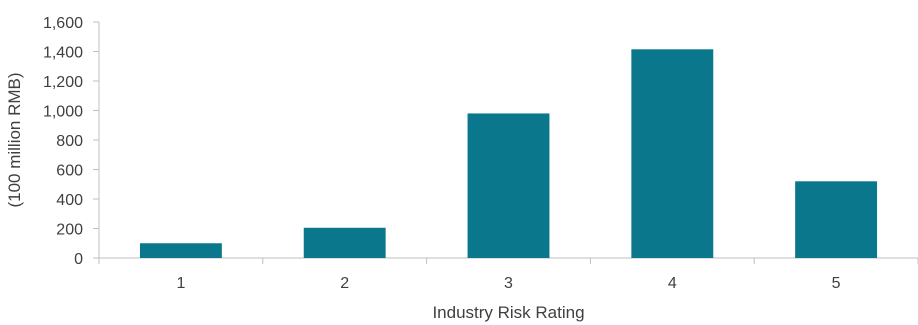 This screenshot has height=325, width=918. I want to click on y-tick-label: 1,400, so click(63, 53).